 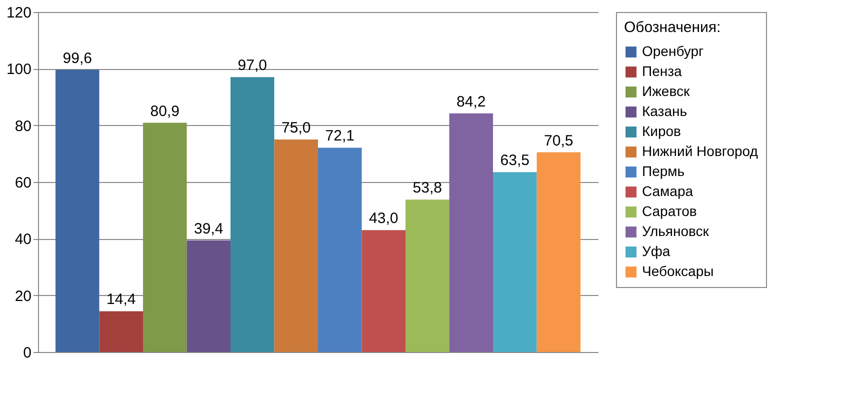 I want to click on y-tick-label: 100, so click(x=19, y=69).